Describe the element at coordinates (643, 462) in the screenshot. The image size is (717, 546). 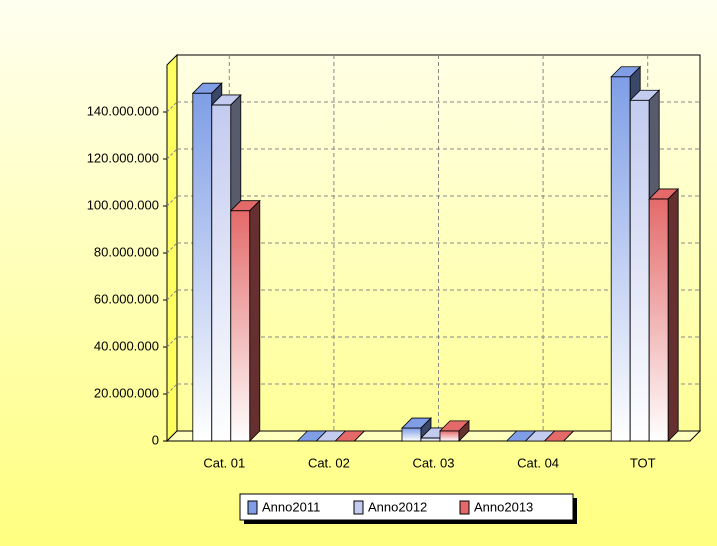
I see `x-tick-label: TOT` at that location.